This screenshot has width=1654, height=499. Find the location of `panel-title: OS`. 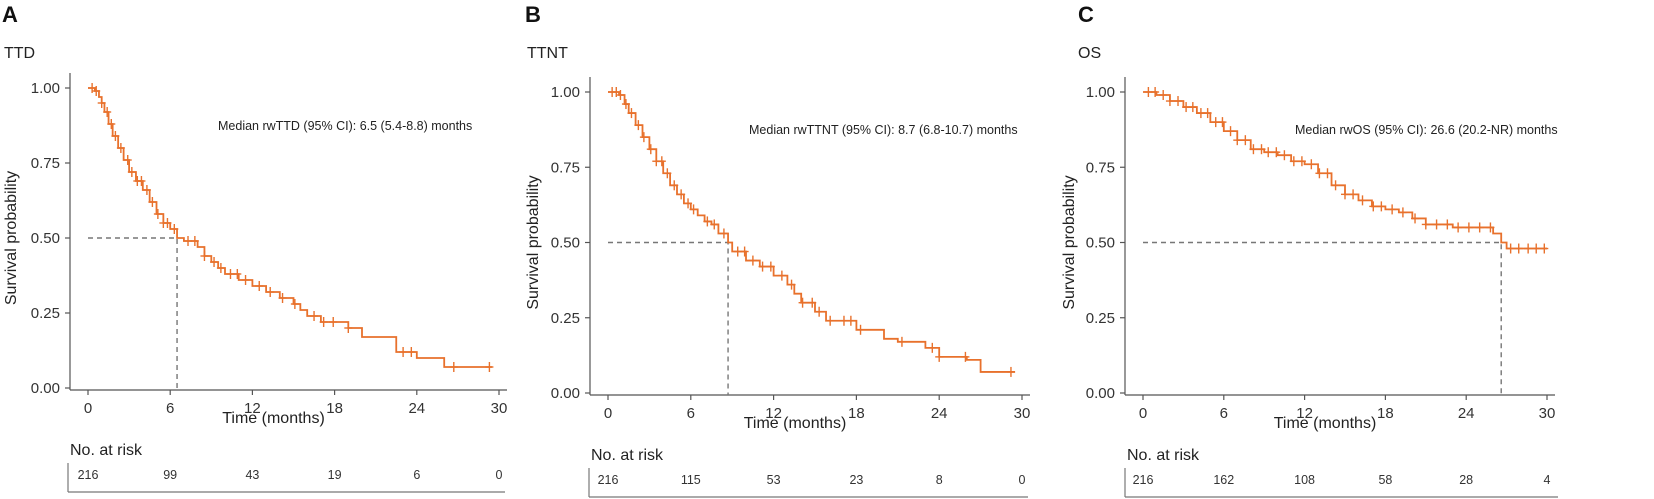

panel-title: OS is located at coordinates (1089, 53).